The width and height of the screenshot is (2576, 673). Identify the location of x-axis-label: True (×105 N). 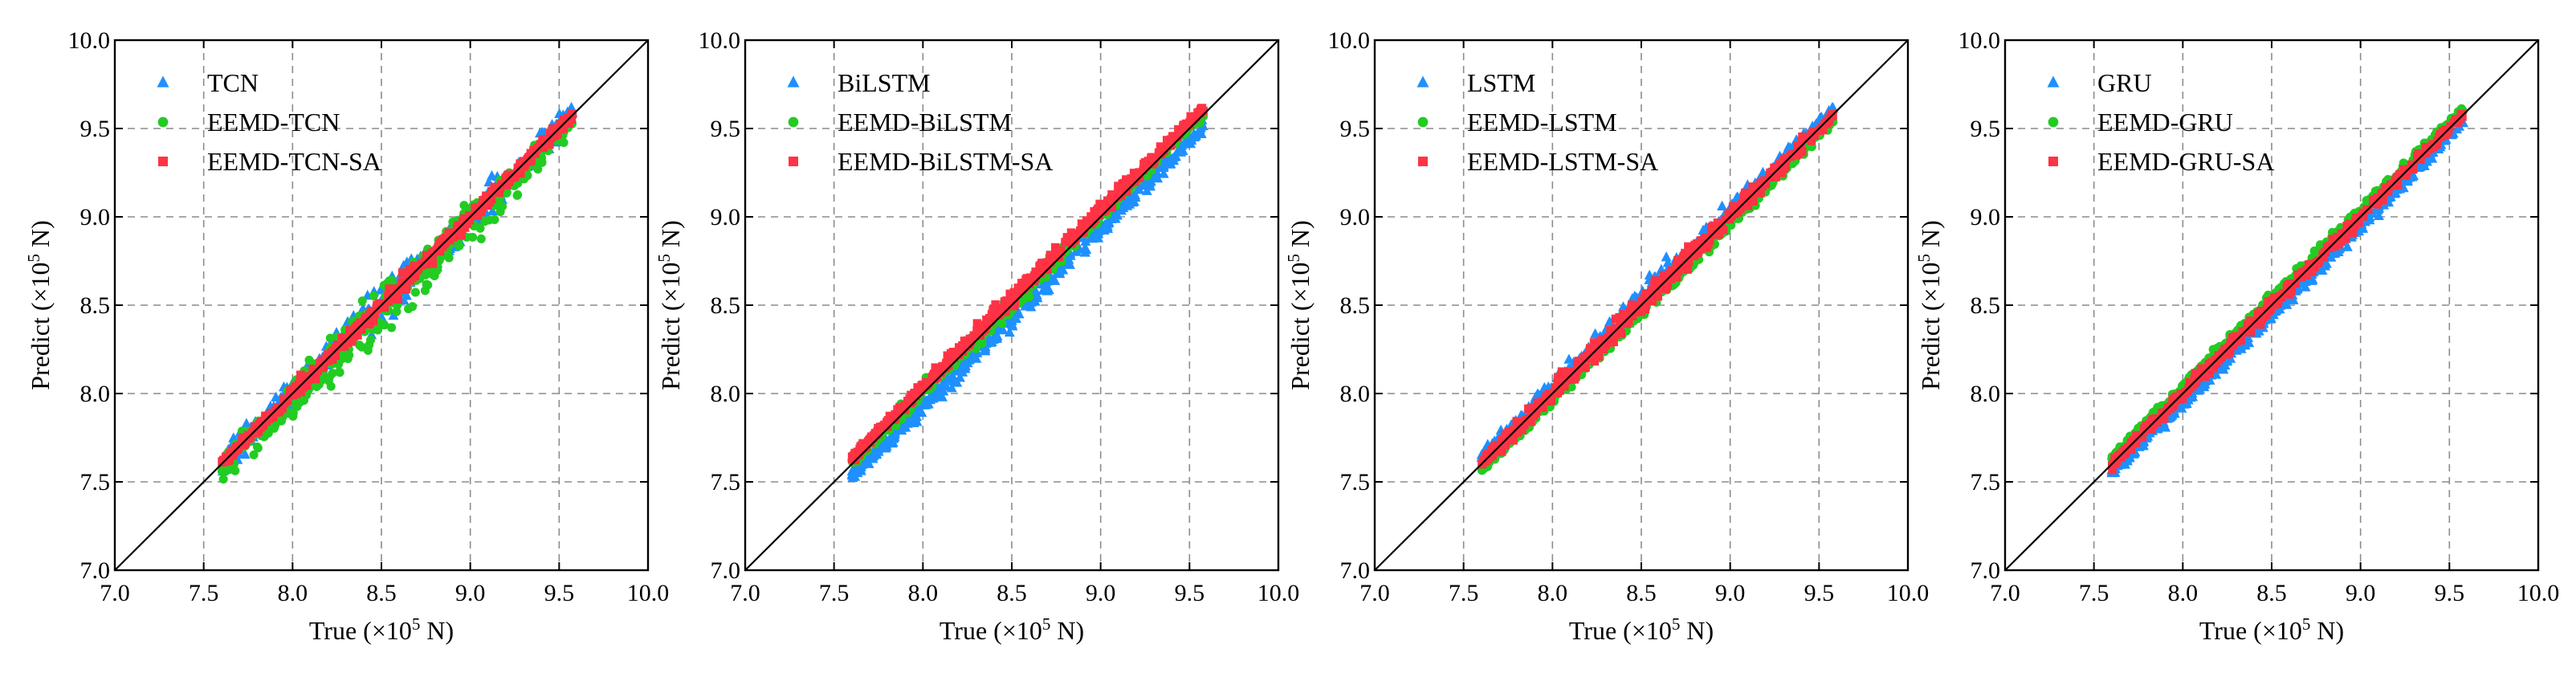
(1012, 629).